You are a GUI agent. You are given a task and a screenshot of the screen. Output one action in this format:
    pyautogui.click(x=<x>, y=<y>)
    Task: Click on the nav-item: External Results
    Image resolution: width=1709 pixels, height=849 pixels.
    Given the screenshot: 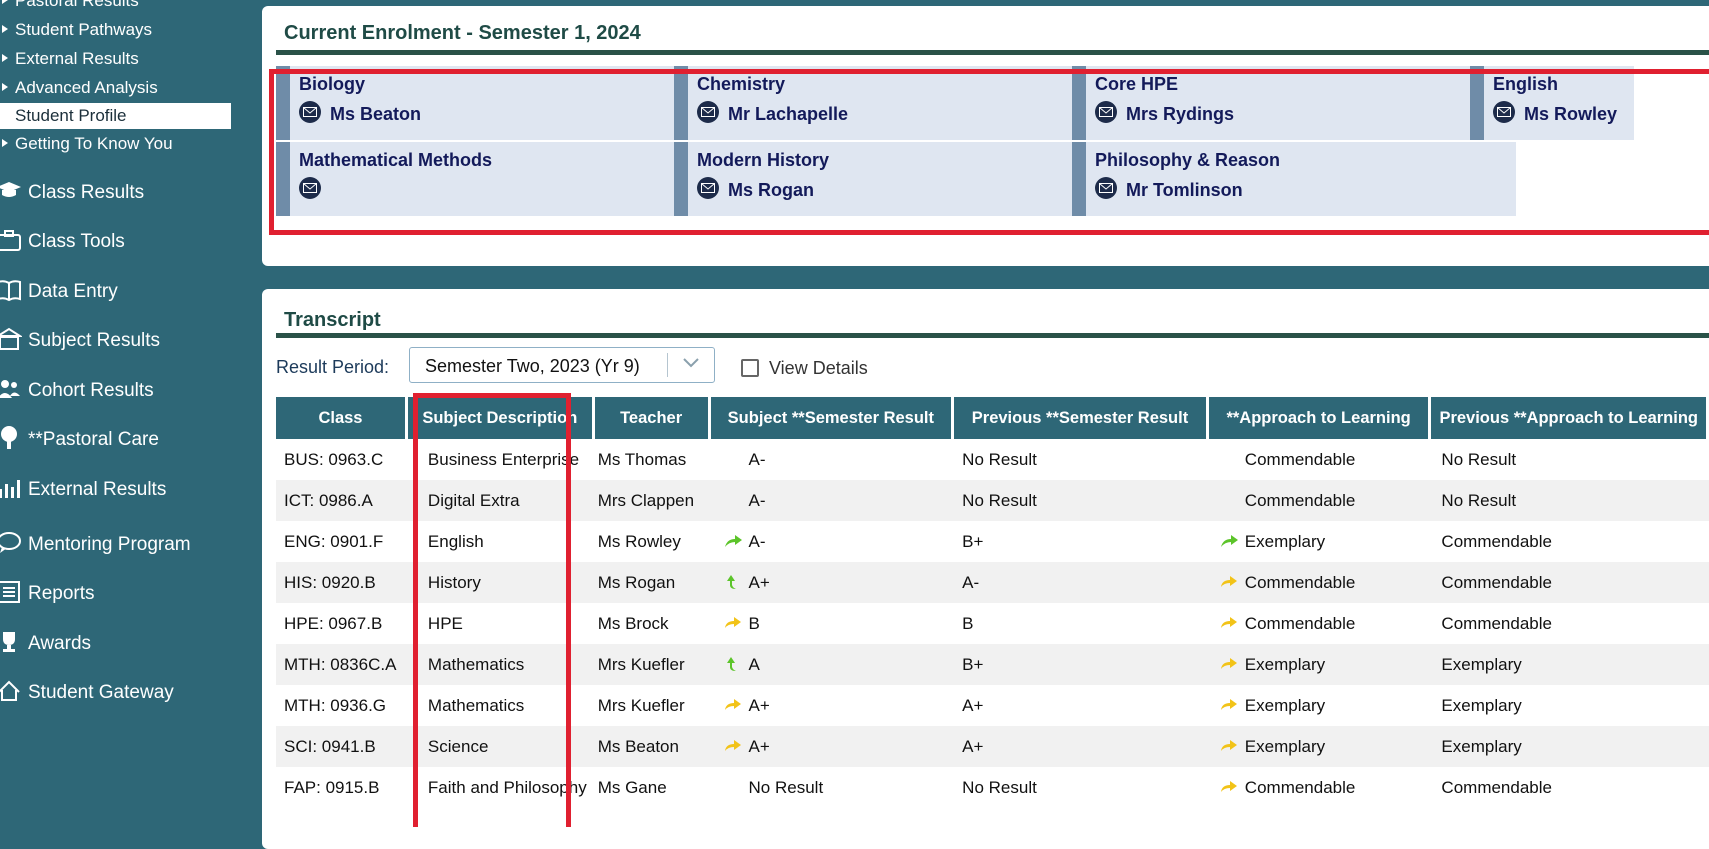 What is the action you would take?
    pyautogui.click(x=120, y=489)
    